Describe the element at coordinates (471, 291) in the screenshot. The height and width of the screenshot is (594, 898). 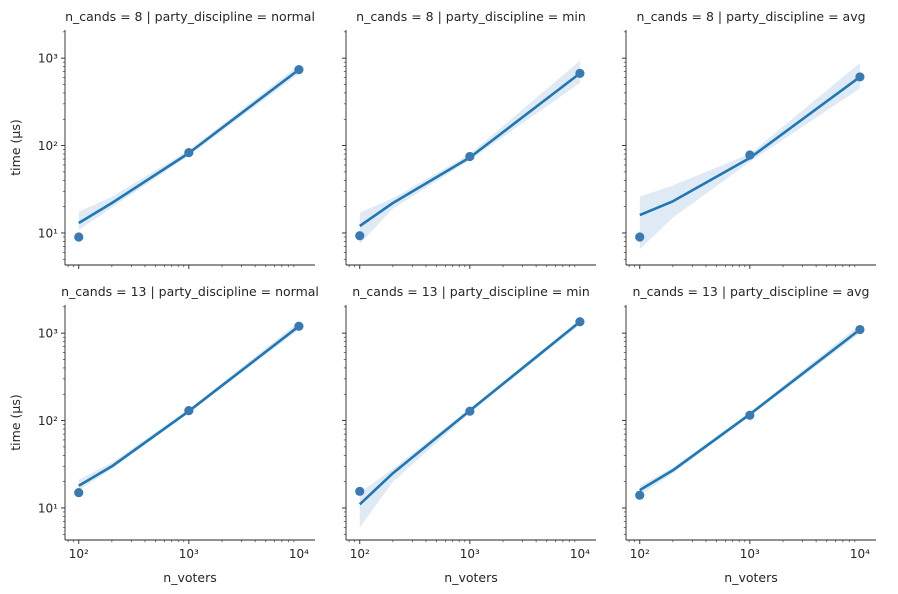
I see `panel-title: n_cands = 13 | party_discipline = min` at that location.